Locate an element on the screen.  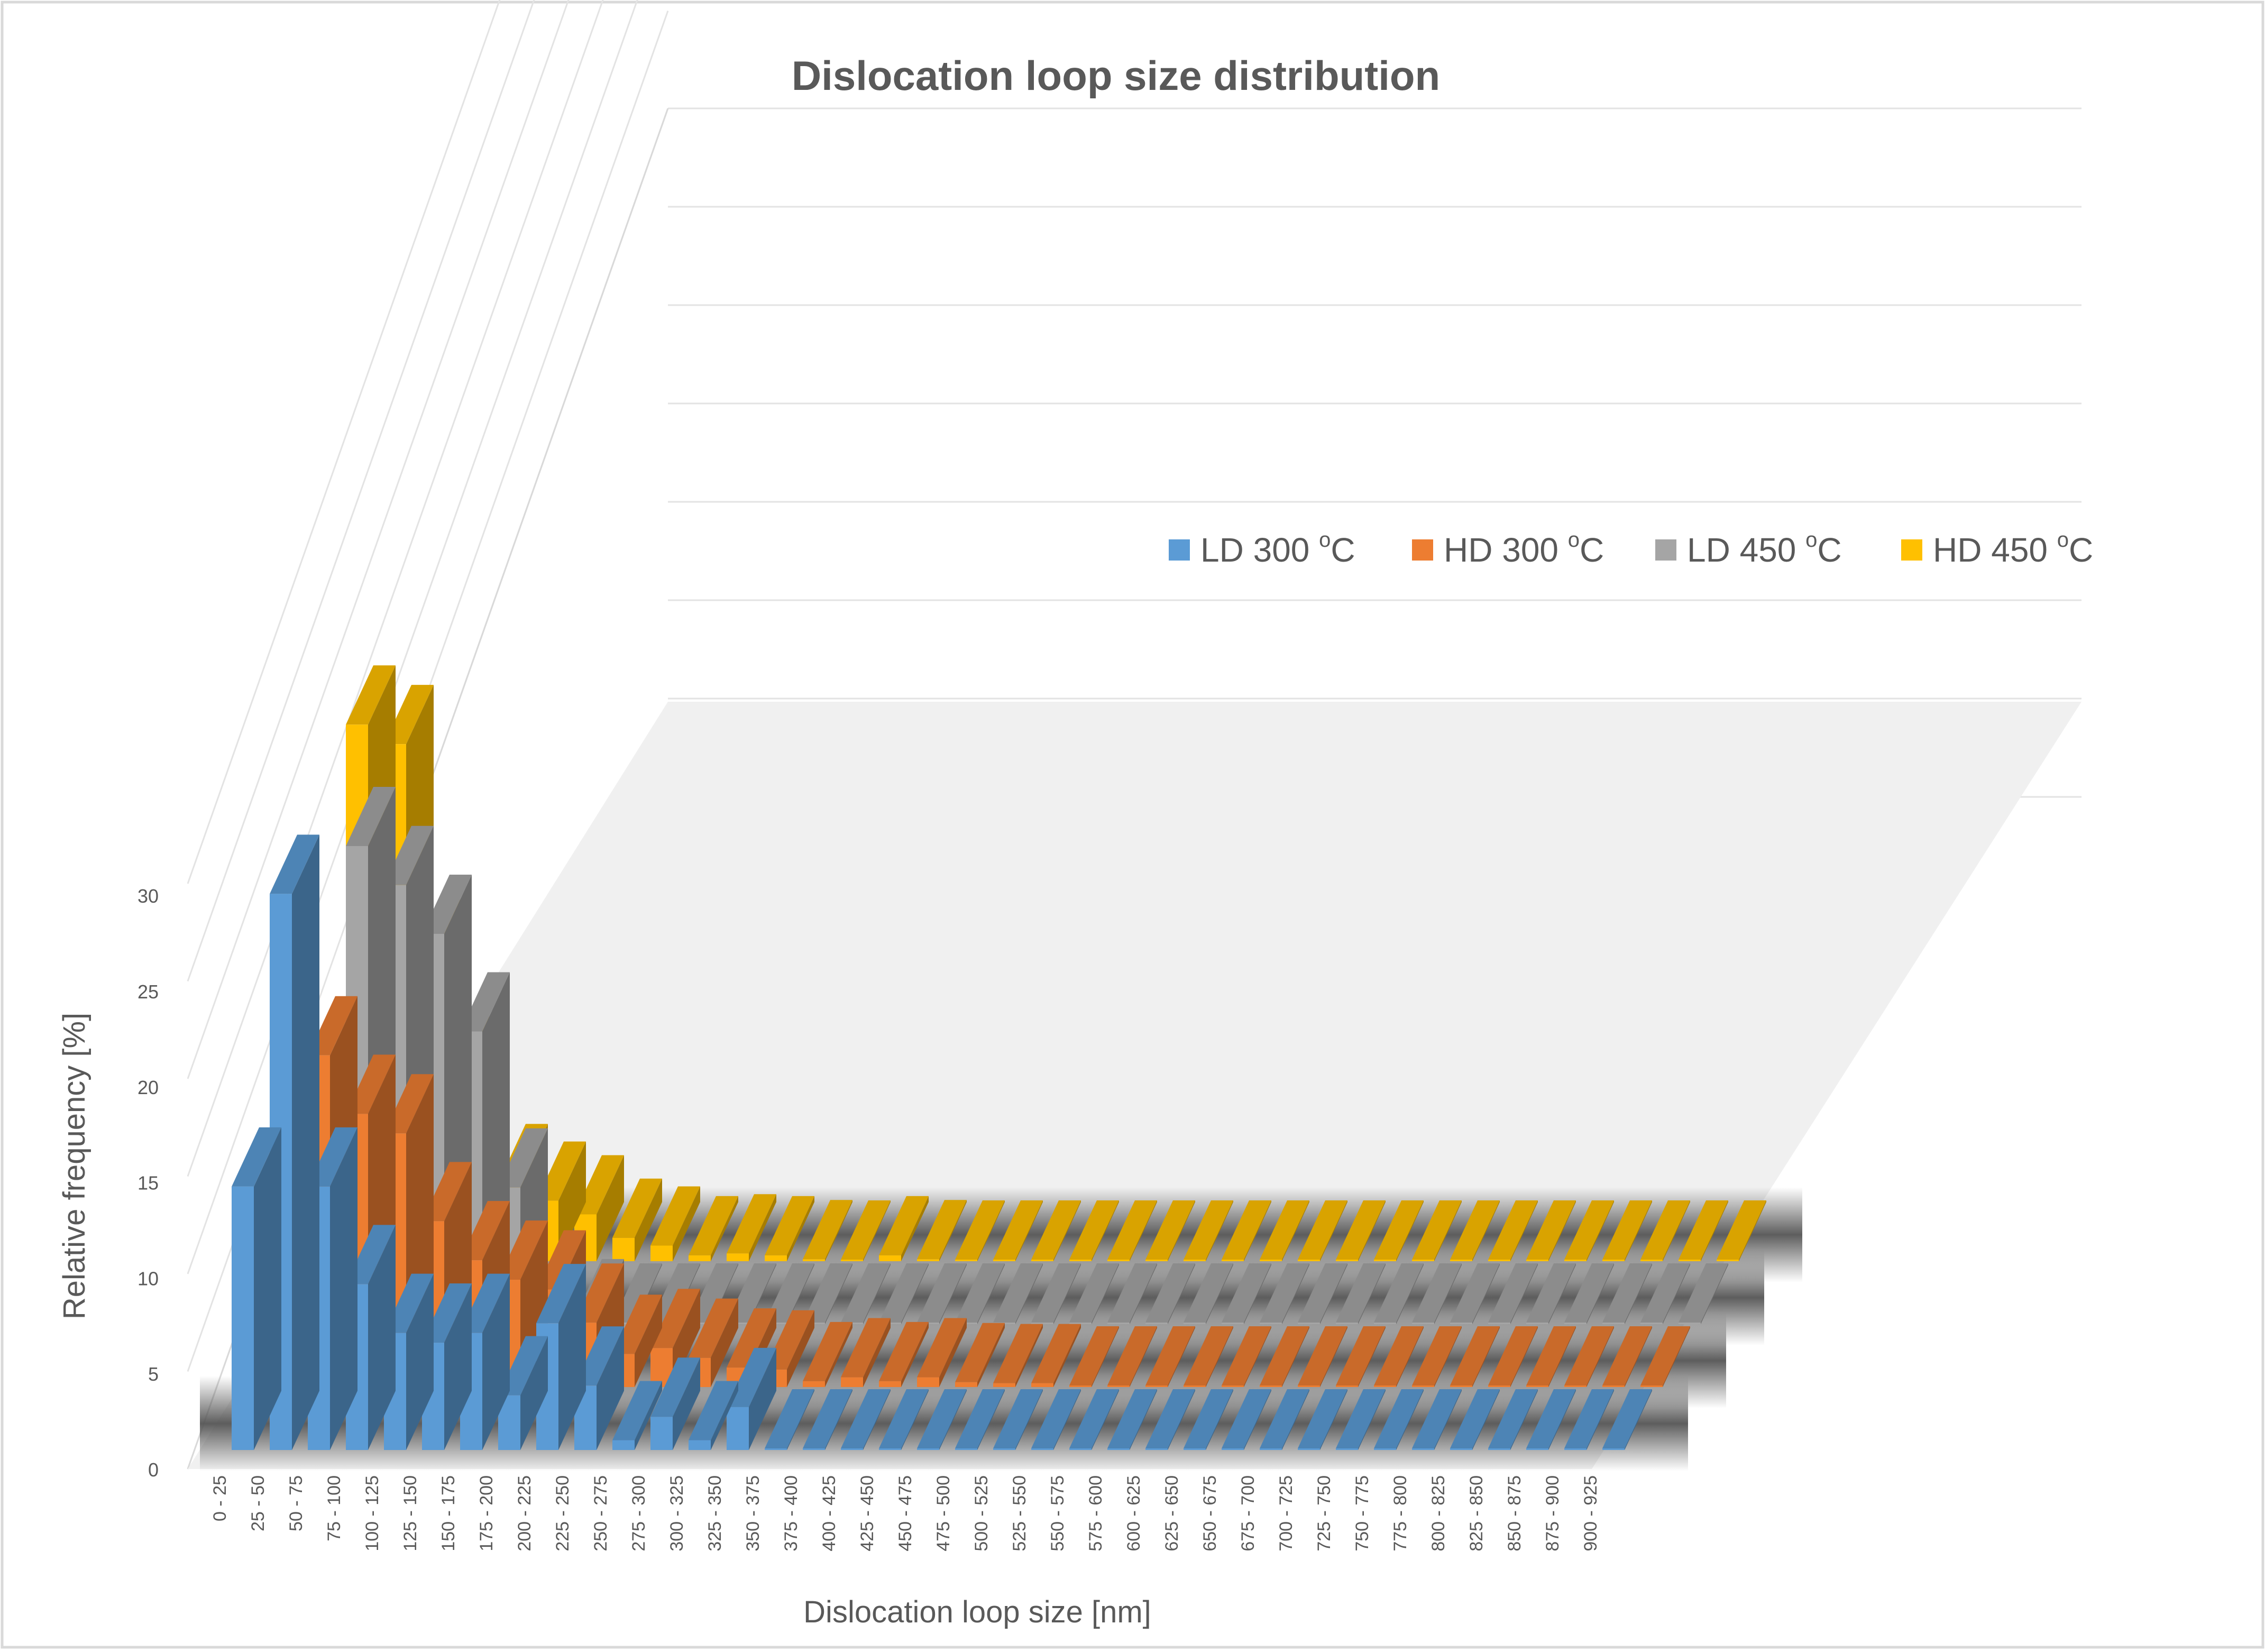
x-tick-label: 775 - 800 is located at coordinates (1400, 1513).